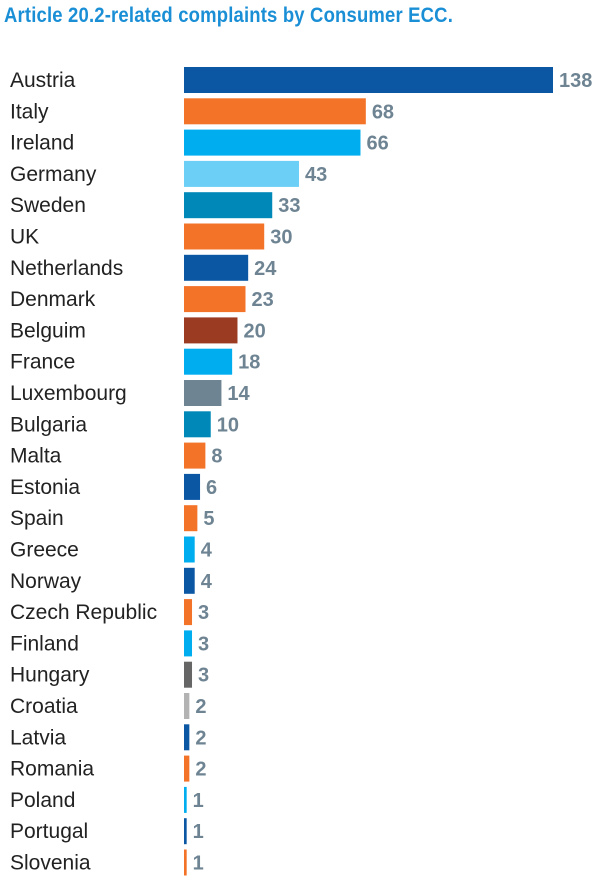 The width and height of the screenshot is (600, 896). Describe the element at coordinates (316, 175) in the screenshot. I see `value-label-germany: 43` at that location.